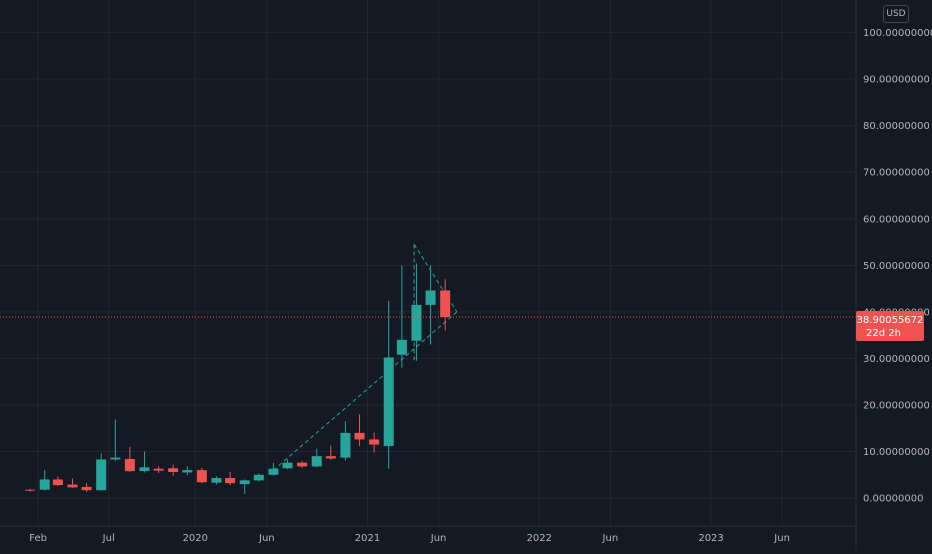 The height and width of the screenshot is (554, 932). What do you see at coordinates (367, 538) in the screenshot?
I see `time-axis-label: 2021` at bounding box center [367, 538].